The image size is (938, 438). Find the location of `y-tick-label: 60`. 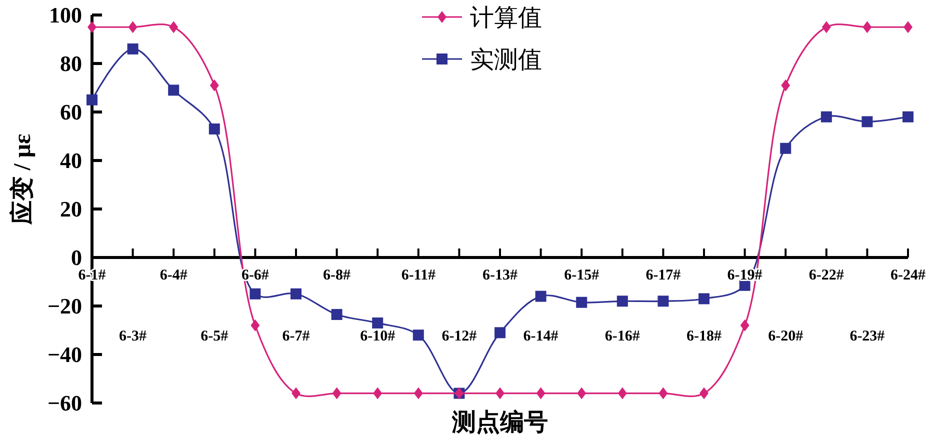

y-tick-label: 60 is located at coordinates (71, 112).